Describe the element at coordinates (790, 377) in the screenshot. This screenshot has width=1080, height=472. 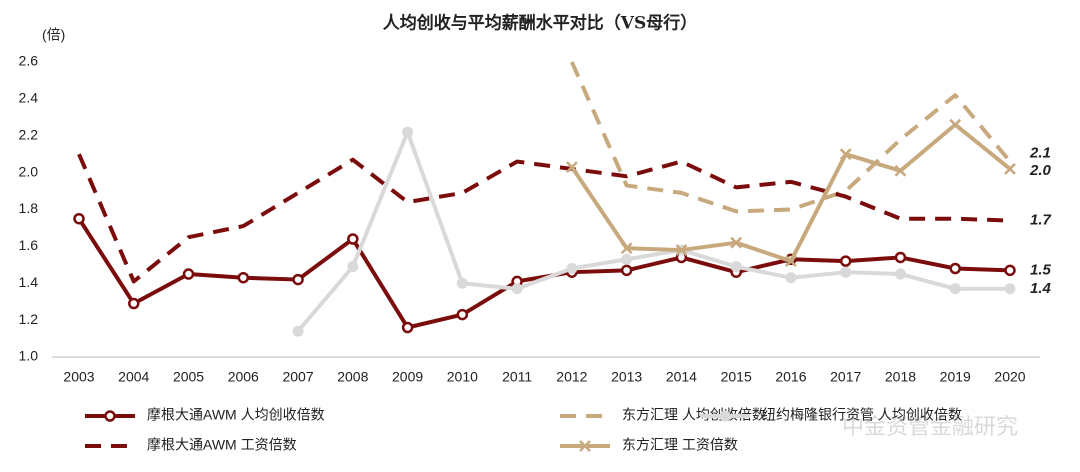
I see `x-tick-label: 2016` at that location.